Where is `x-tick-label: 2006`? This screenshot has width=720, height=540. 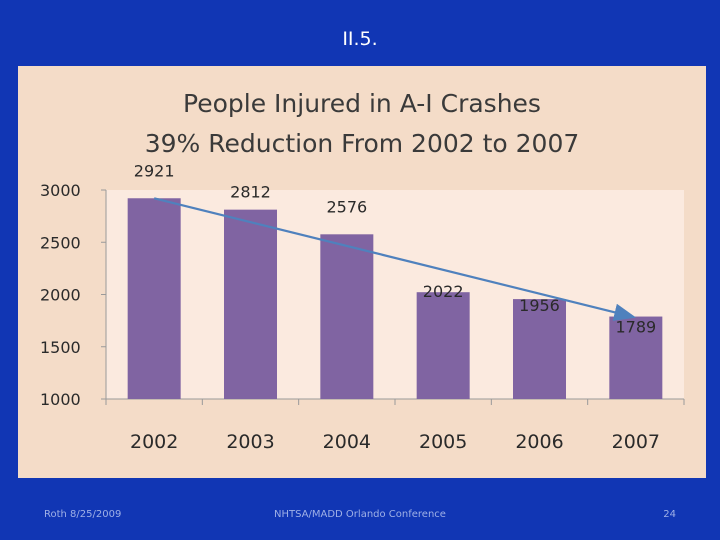
x-tick-label: 2006 is located at coordinates (539, 442).